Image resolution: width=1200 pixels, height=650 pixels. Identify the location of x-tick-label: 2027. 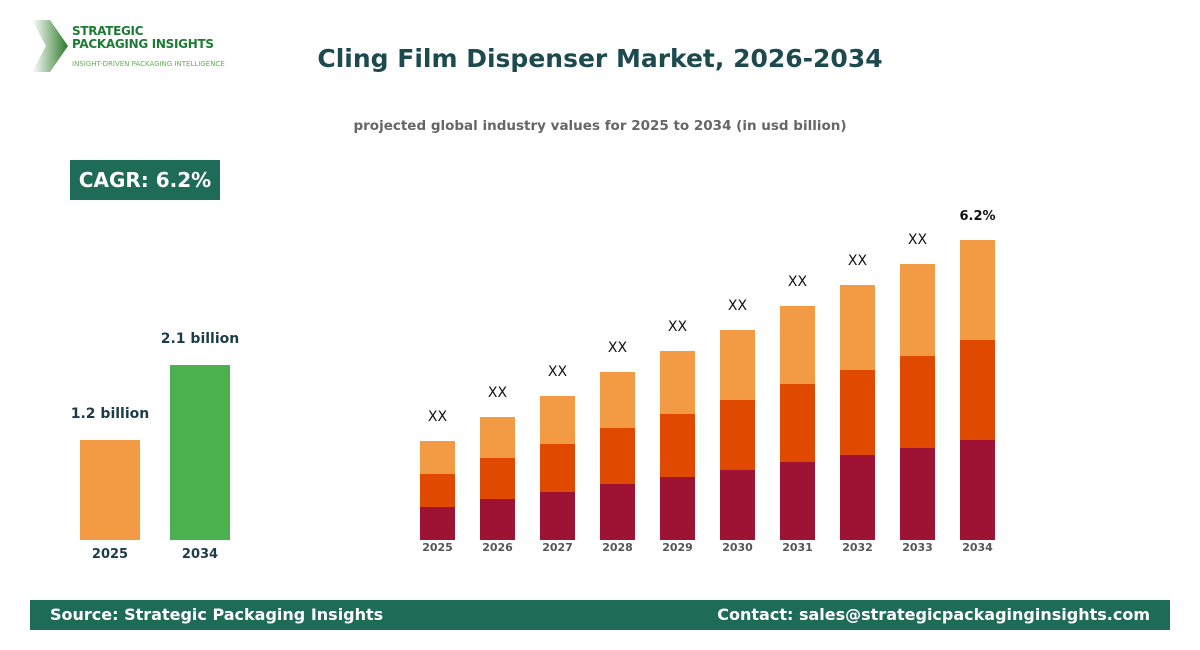
(557, 547).